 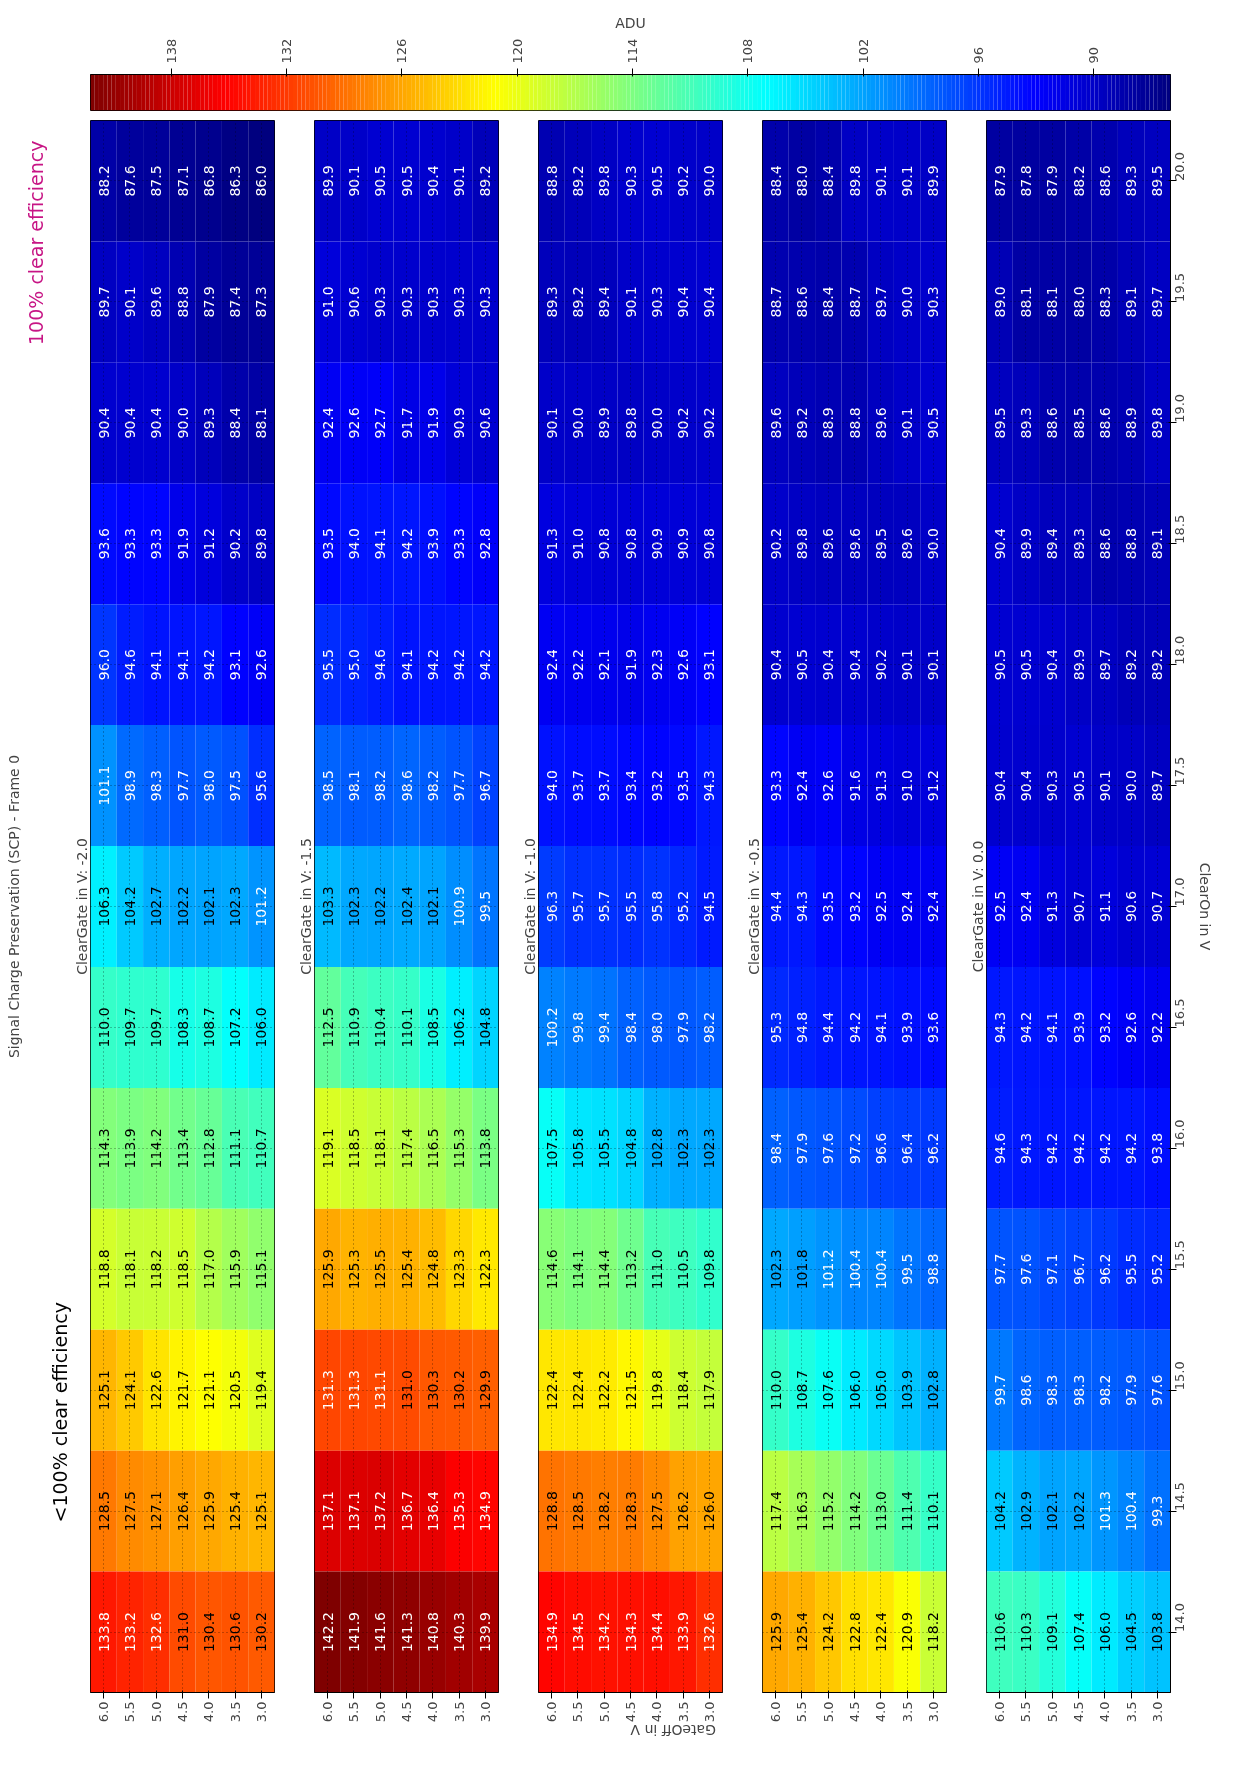 What do you see at coordinates (854, 1269) in the screenshot?
I see `data-label: 100.4` at bounding box center [854, 1269].